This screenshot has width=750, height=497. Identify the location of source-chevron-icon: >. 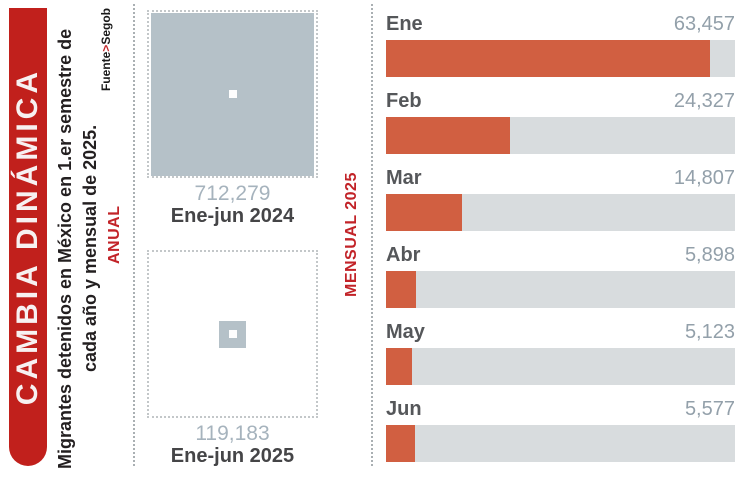
(106, 48).